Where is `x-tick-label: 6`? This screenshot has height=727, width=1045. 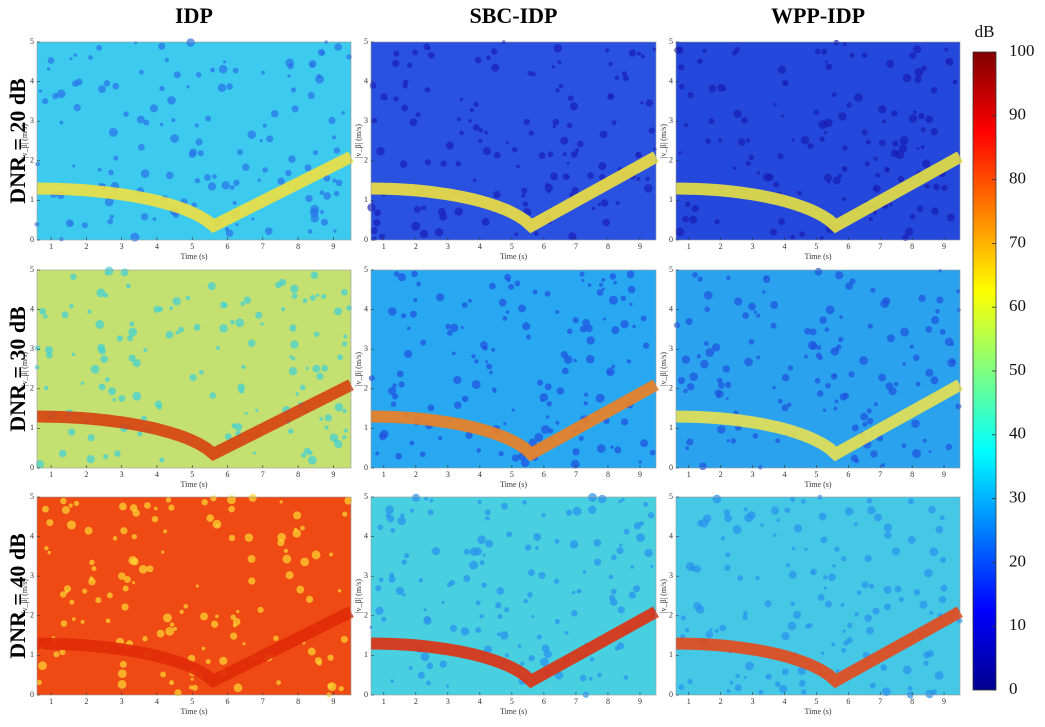 x-tick-label: 6 is located at coordinates (848, 474).